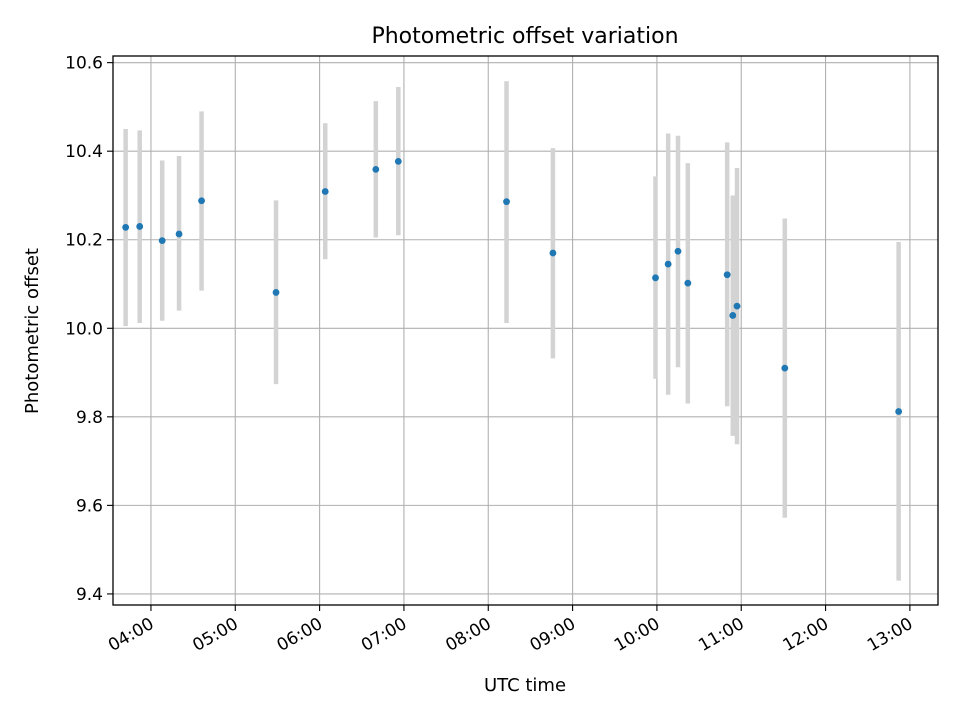  Describe the element at coordinates (89, 418) in the screenshot. I see `y-tick-label: 9.8` at that location.